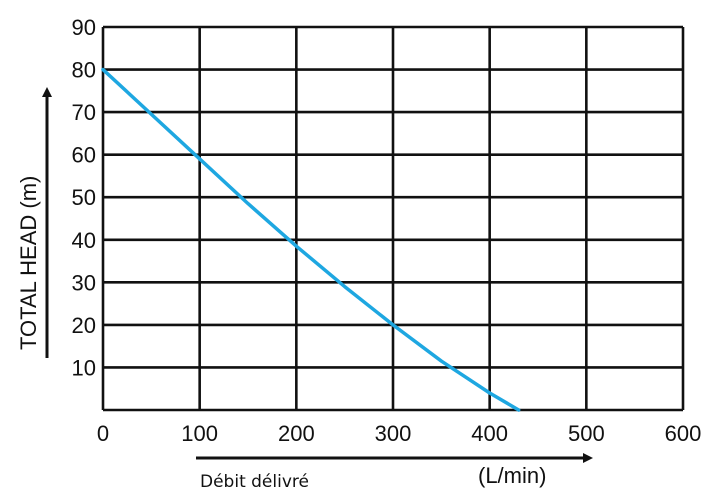 The height and width of the screenshot is (493, 708). I want to click on x-axis-unit: (L/min), so click(512, 475).